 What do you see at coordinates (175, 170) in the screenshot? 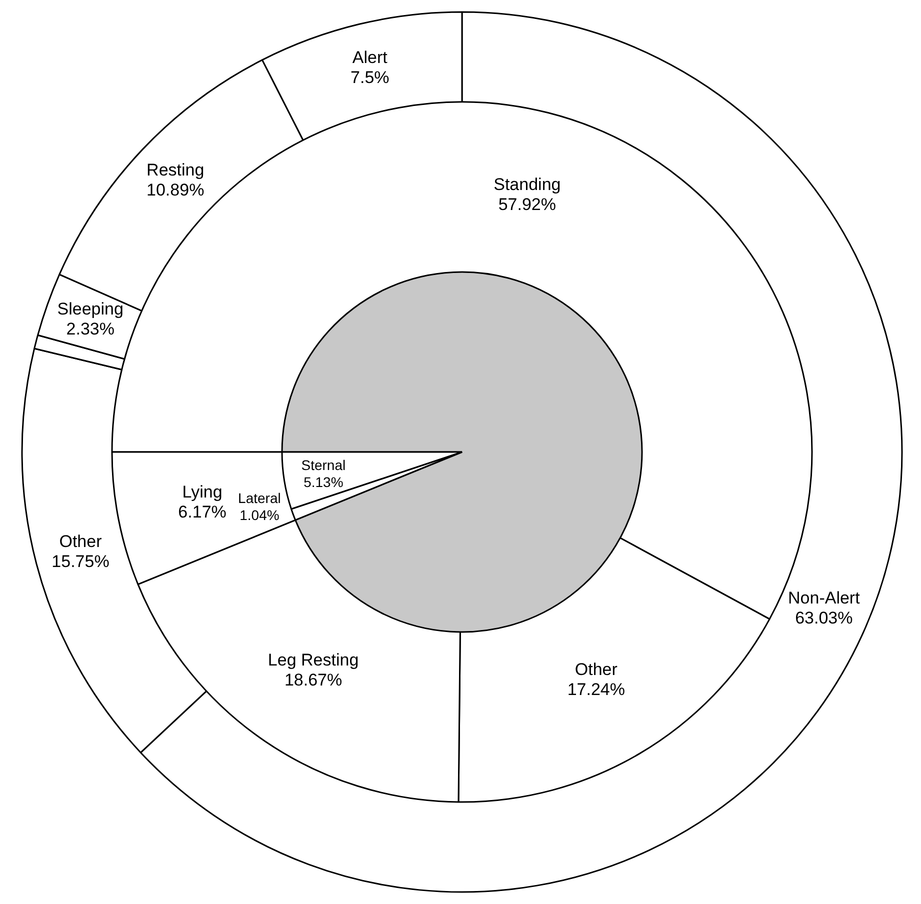
I see `slice-label: Resting` at bounding box center [175, 170].